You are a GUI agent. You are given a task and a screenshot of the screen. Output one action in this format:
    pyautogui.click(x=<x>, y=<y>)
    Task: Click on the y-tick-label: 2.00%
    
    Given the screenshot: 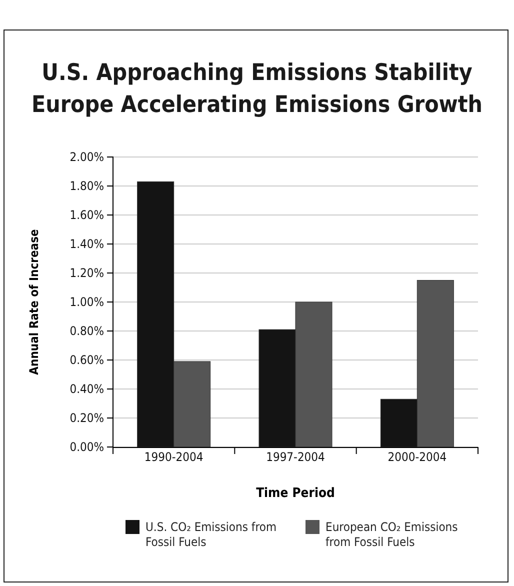 What is the action you would take?
    pyautogui.click(x=87, y=157)
    